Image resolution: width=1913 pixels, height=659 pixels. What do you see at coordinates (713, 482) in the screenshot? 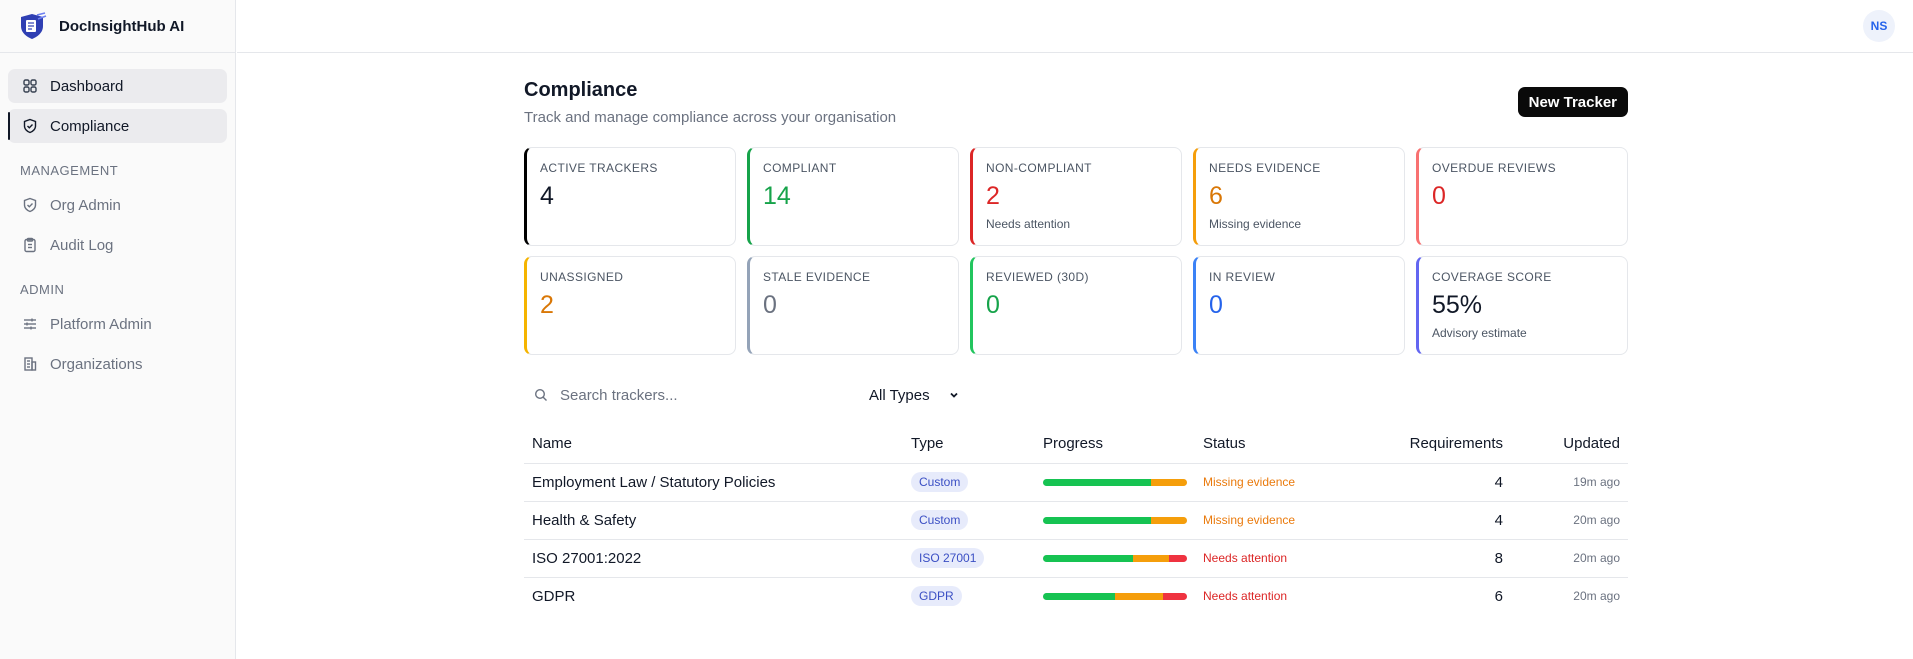
I see `tracker-name: Employment Law / Statutory Policies` at bounding box center [713, 482].